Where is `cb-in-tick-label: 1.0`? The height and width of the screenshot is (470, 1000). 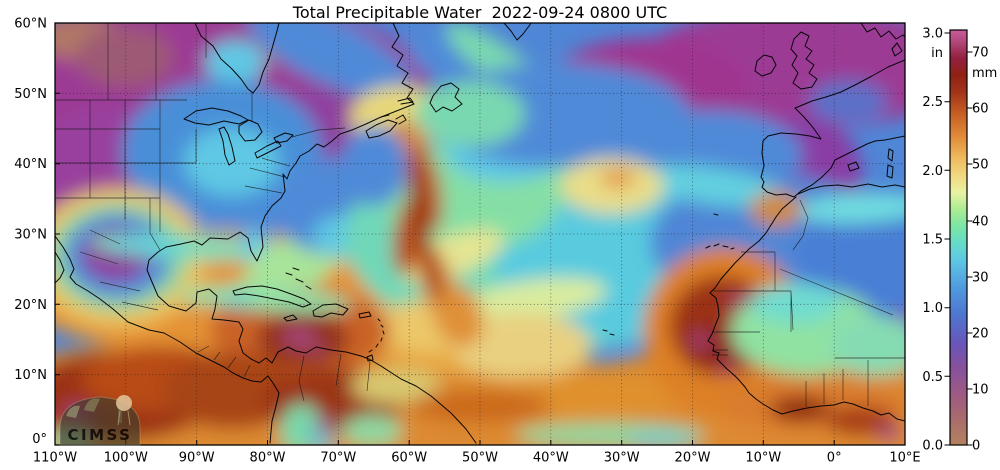 cb-in-tick-label: 1.0 is located at coordinates (932, 308).